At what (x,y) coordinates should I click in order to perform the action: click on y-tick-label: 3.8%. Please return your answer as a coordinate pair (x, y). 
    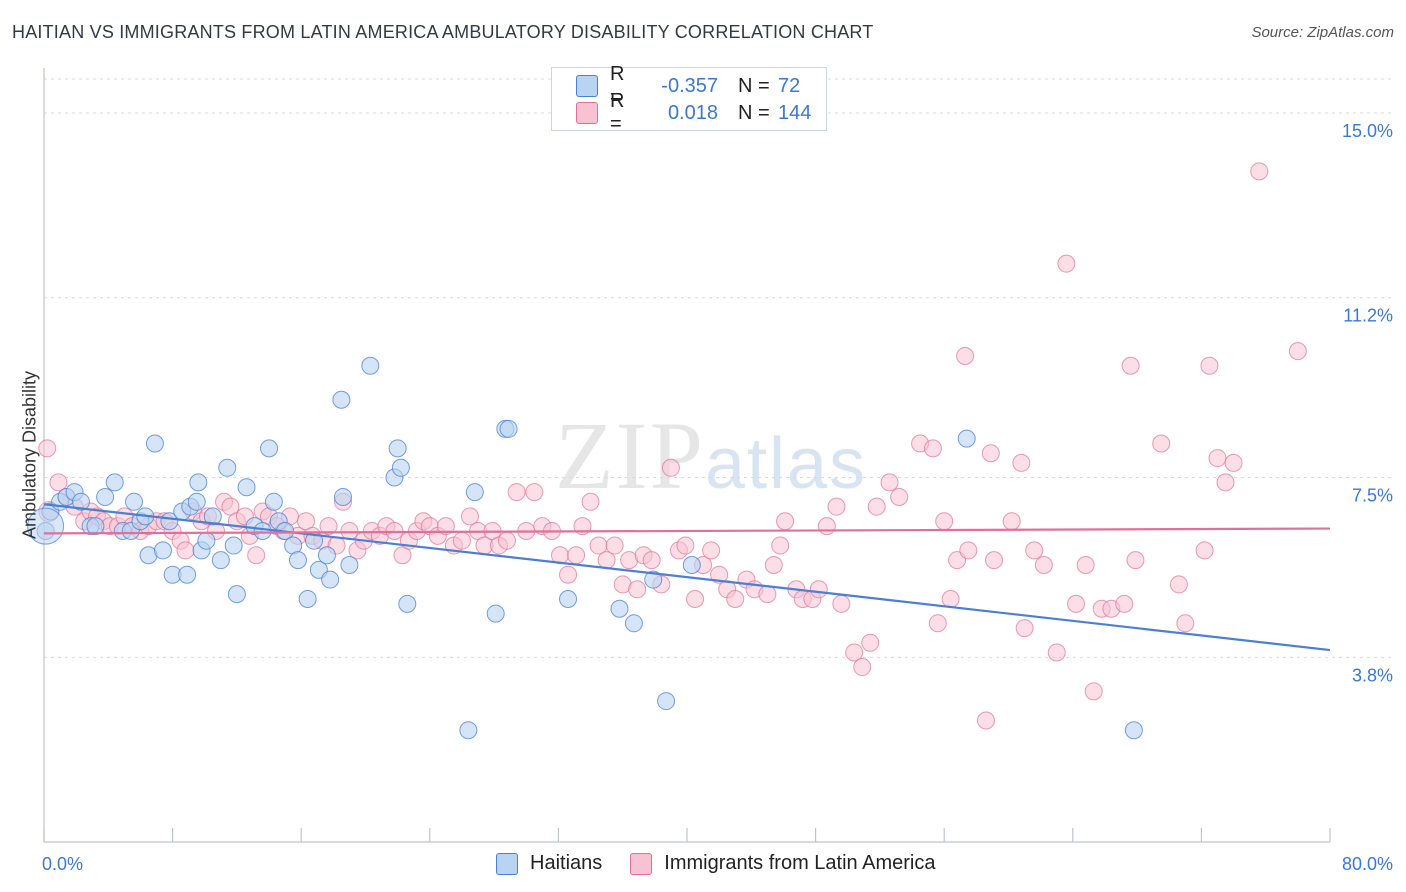
    Looking at the image, I should click on (1372, 675).